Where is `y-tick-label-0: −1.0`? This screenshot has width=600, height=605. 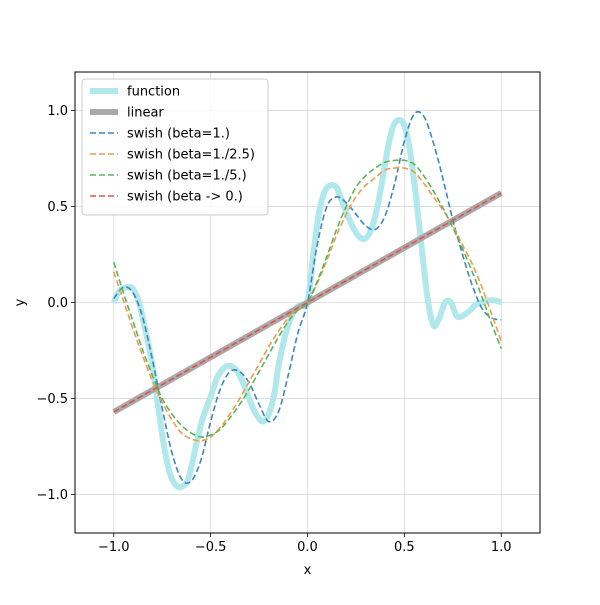 y-tick-label-0: −1.0 is located at coordinates (52, 495).